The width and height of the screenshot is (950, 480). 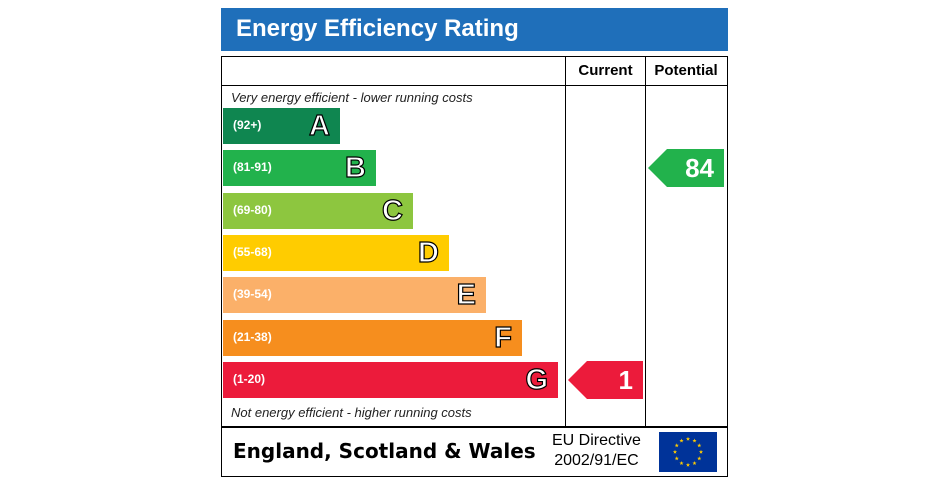 What do you see at coordinates (281, 126) in the screenshot?
I see `band-a: (92+) A` at bounding box center [281, 126].